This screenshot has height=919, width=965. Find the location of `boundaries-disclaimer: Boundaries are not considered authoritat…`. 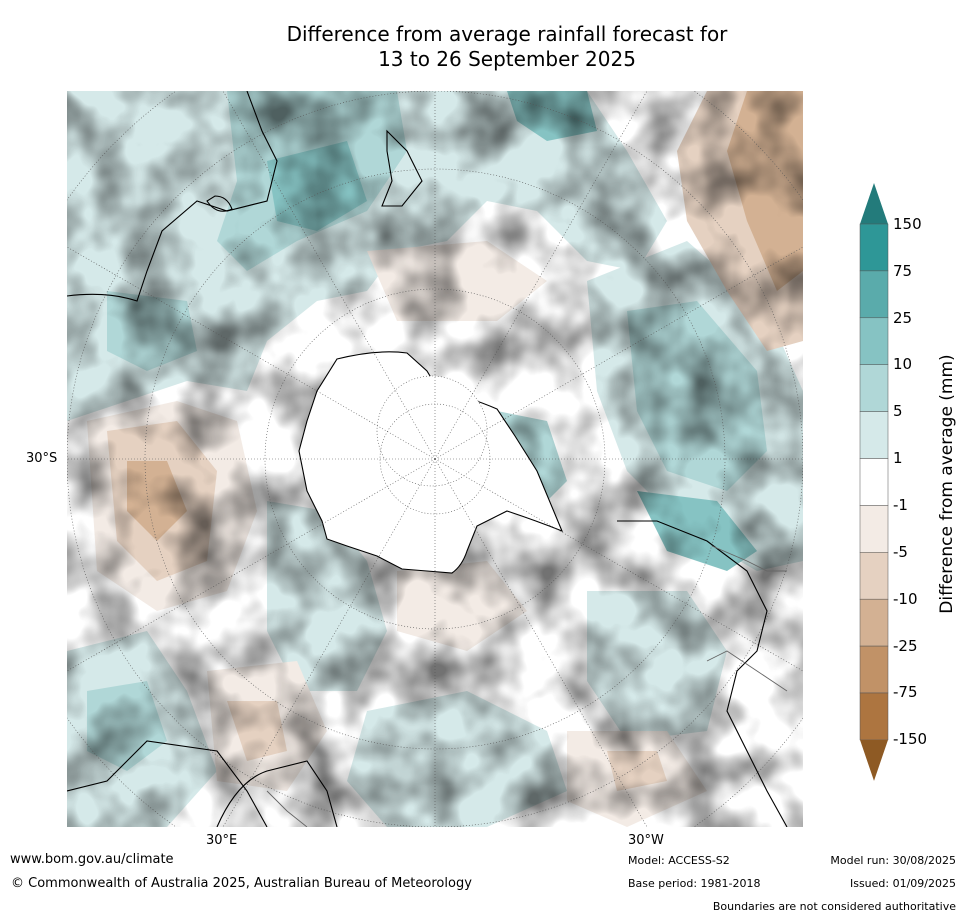

boundaries-disclaimer: Boundaries are not considered authoritat… is located at coordinates (834, 906).